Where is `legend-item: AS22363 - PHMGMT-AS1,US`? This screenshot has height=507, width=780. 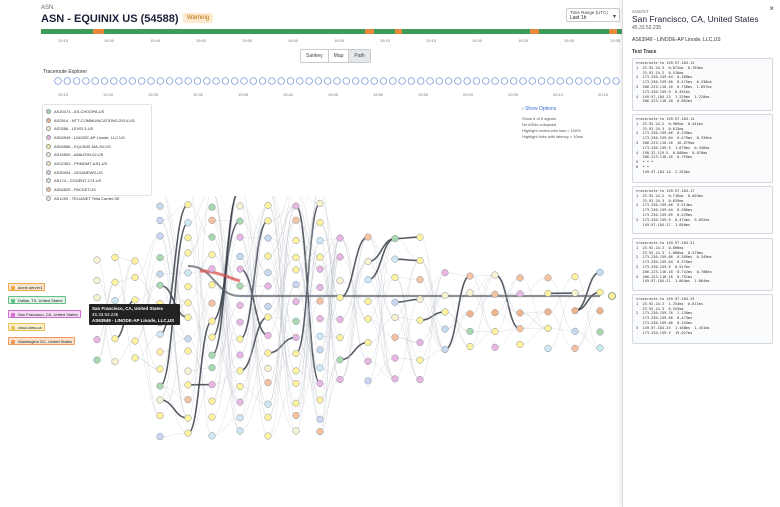 legend-item: AS22363 - PHMGMT-AS1,US is located at coordinates (97, 163).